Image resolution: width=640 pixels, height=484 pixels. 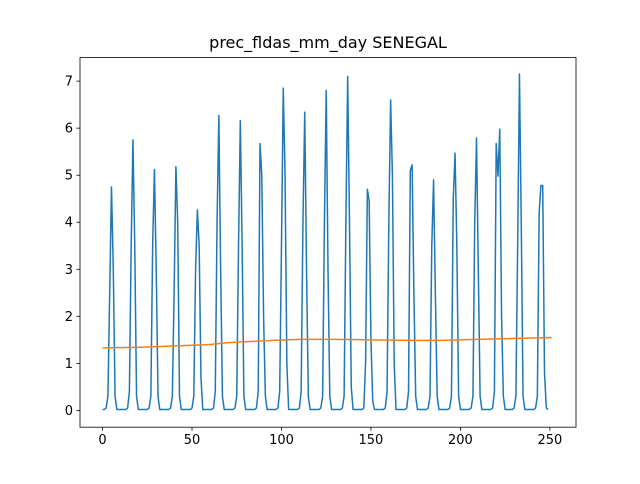 What do you see at coordinates (69, 176) in the screenshot?
I see `y-tick-label: 5` at bounding box center [69, 176].